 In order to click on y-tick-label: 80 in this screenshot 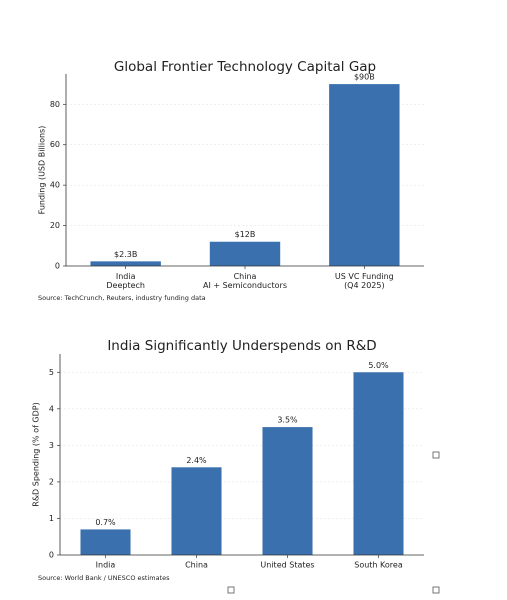, I will do `click(55, 104)`.